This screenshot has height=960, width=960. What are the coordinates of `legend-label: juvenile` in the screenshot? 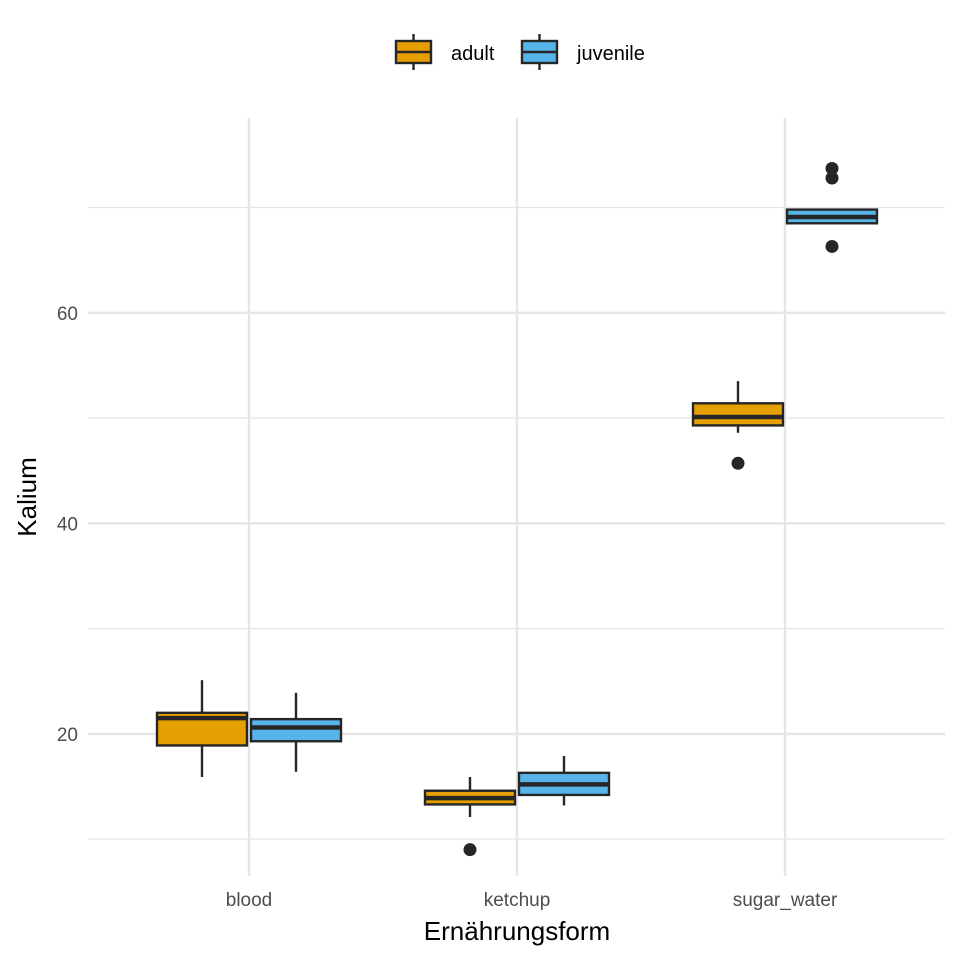 It's located at (610, 54).